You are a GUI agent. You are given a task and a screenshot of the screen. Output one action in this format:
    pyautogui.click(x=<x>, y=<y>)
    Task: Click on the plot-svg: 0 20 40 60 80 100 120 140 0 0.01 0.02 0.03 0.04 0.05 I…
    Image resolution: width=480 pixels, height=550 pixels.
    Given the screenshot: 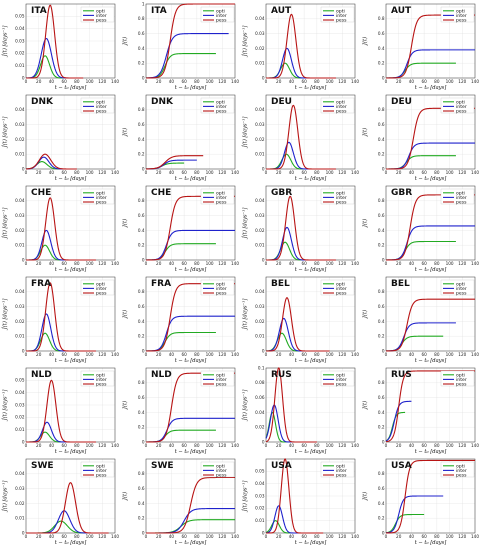 What is the action you would take?
    pyautogui.click(x=60, y=47)
    